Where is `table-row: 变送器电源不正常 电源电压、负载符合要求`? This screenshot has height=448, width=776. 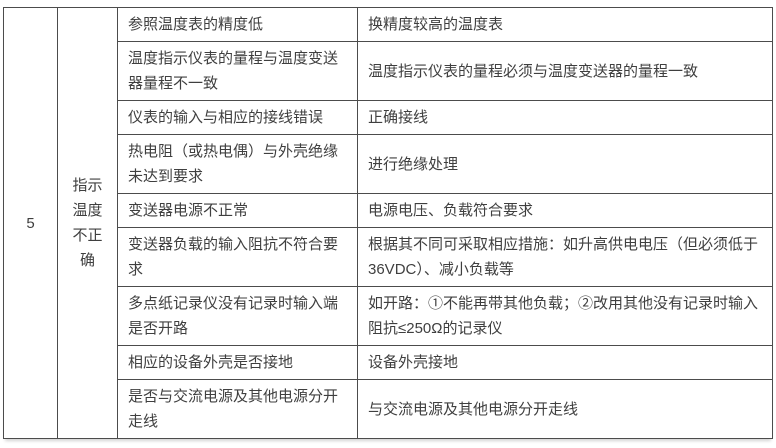
table-row: 变送器电源不正常 电源电压、负载符合要求 is located at coordinates (388, 210).